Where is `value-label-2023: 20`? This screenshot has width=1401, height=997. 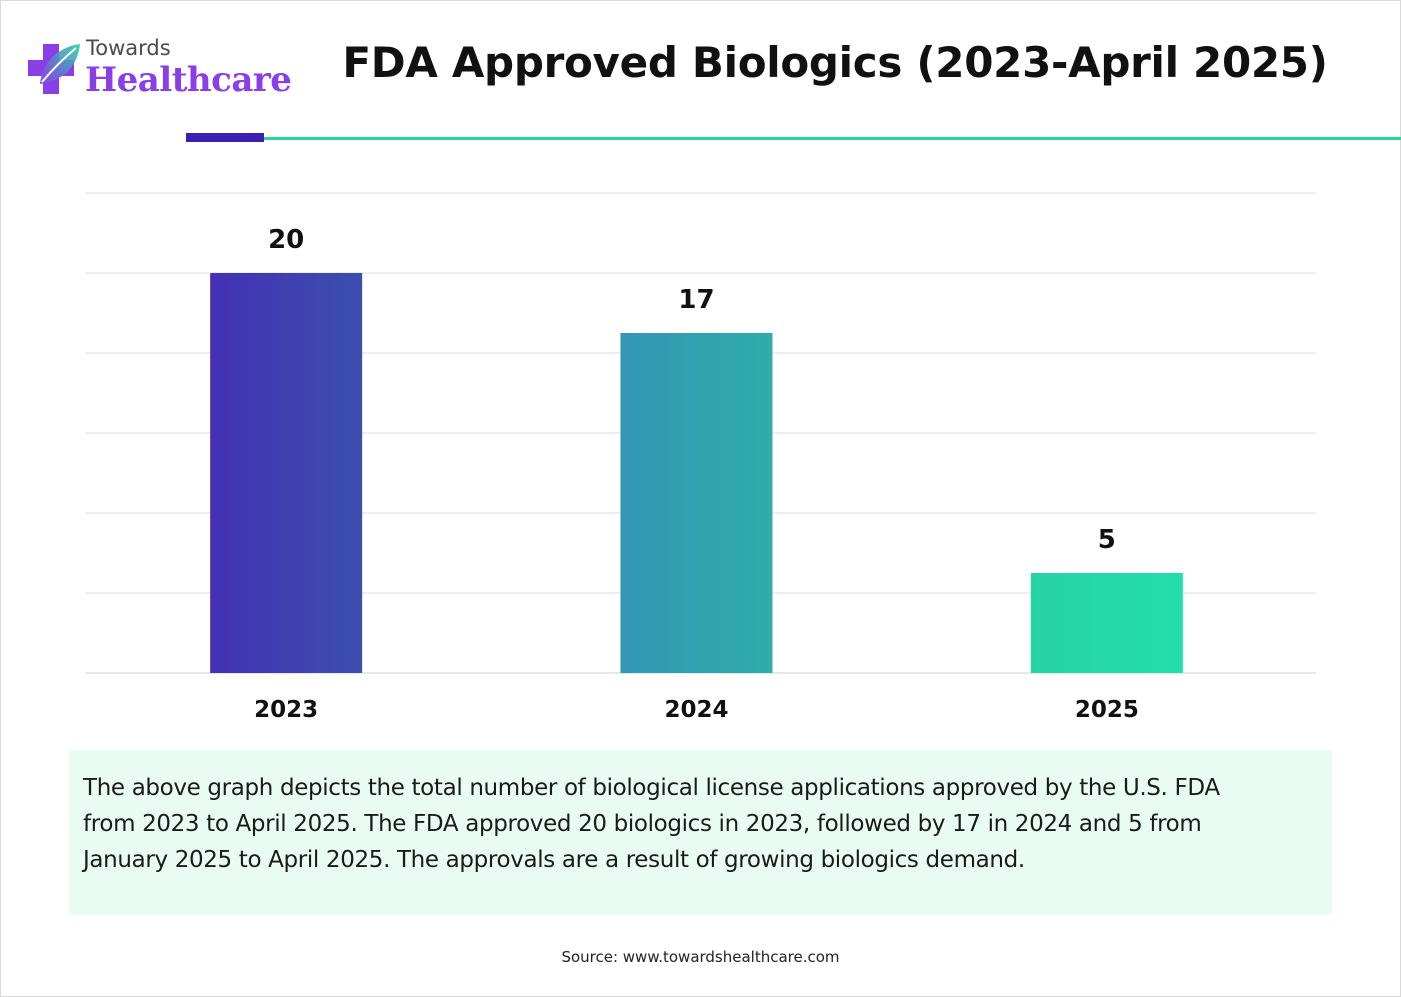 value-label-2023: 20 is located at coordinates (286, 240).